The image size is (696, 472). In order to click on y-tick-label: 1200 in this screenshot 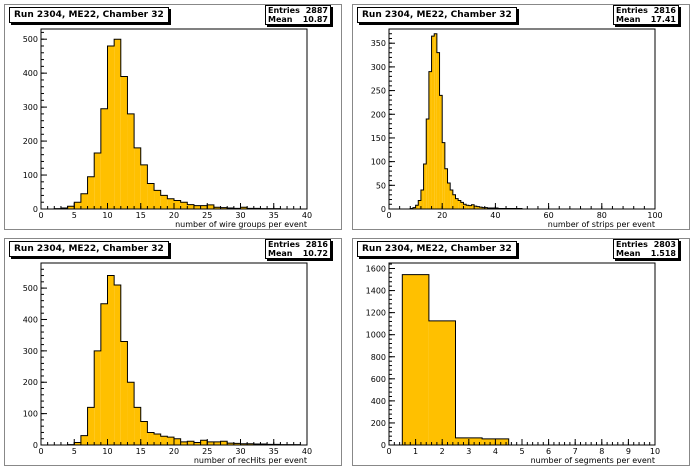, I will do `click(376, 313)`.